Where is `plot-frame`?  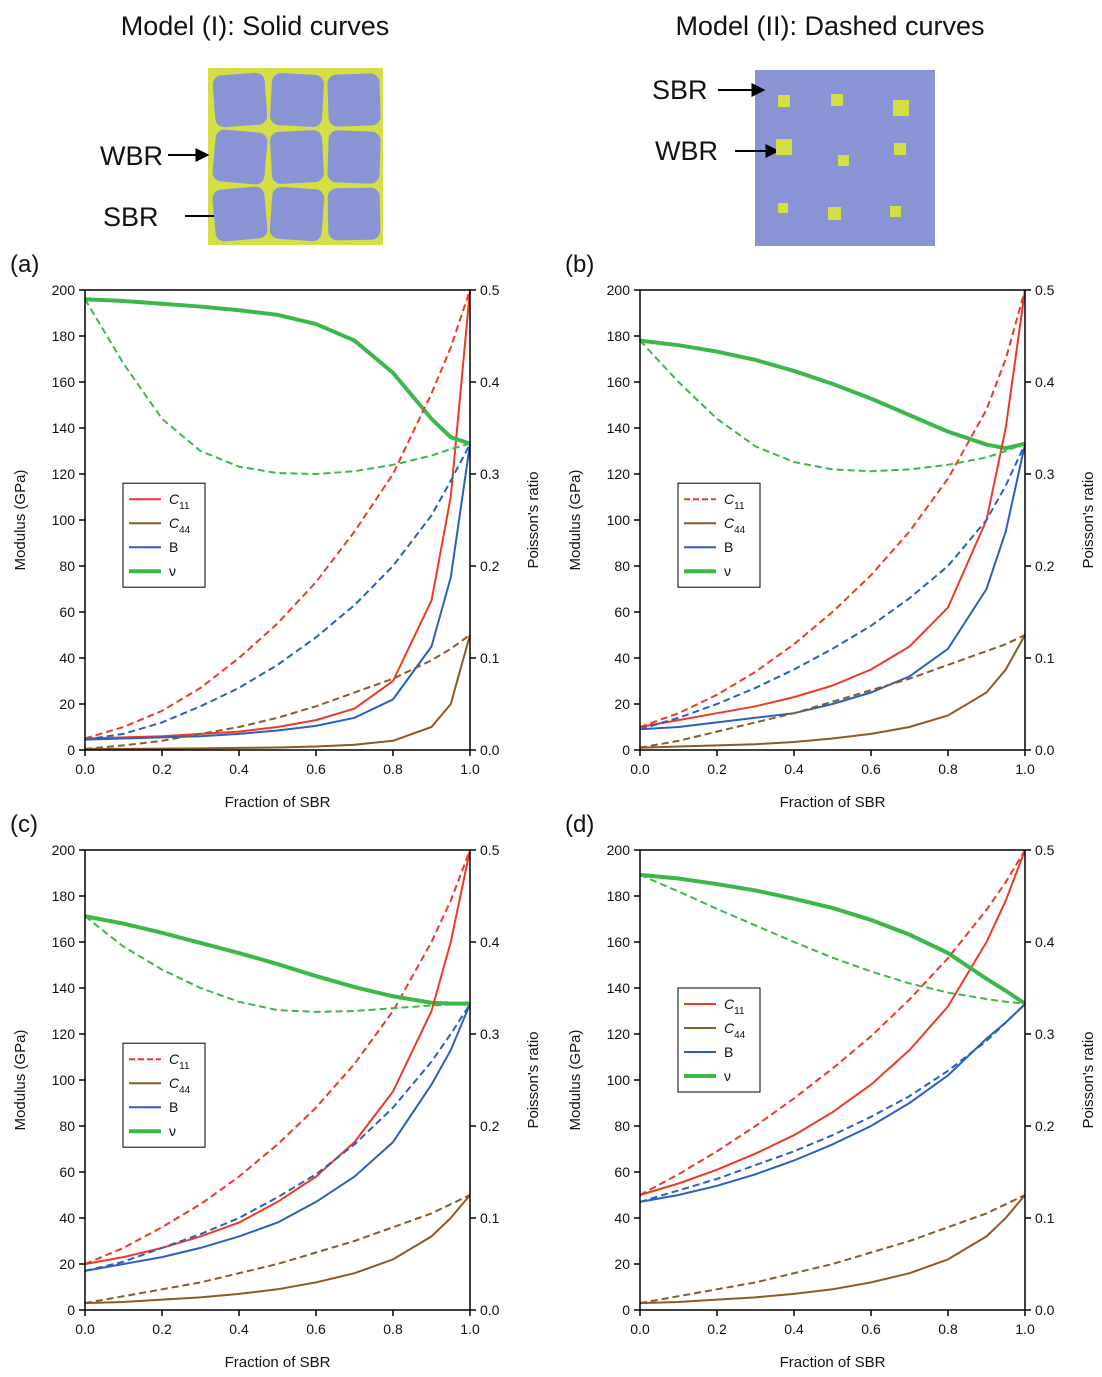
plot-frame is located at coordinates (832, 1080).